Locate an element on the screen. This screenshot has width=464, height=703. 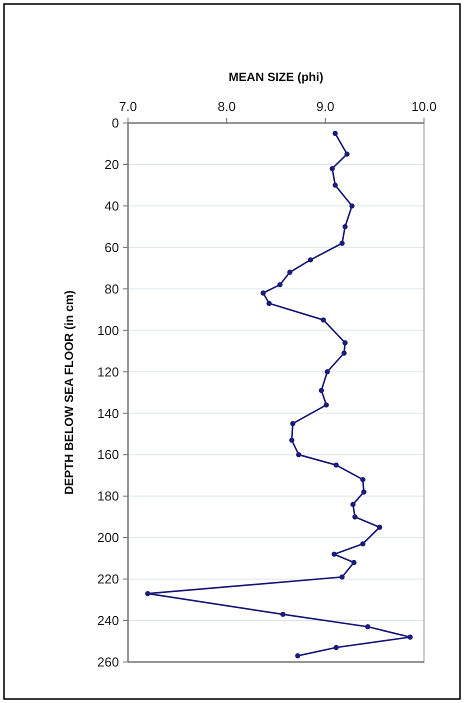
y-tick-label: 260 is located at coordinates (108, 662).